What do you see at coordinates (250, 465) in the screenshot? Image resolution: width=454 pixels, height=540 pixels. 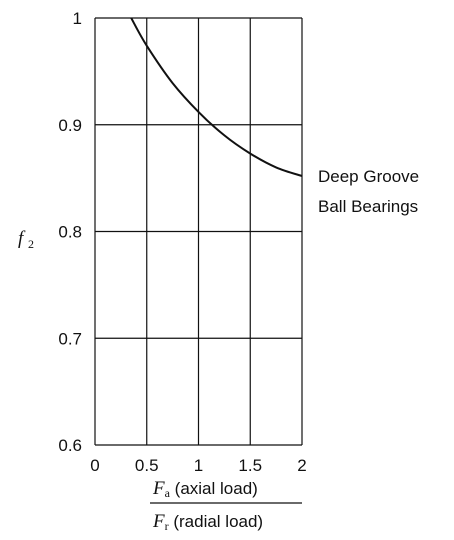 I see `x-tick-label: 1.5` at bounding box center [250, 465].